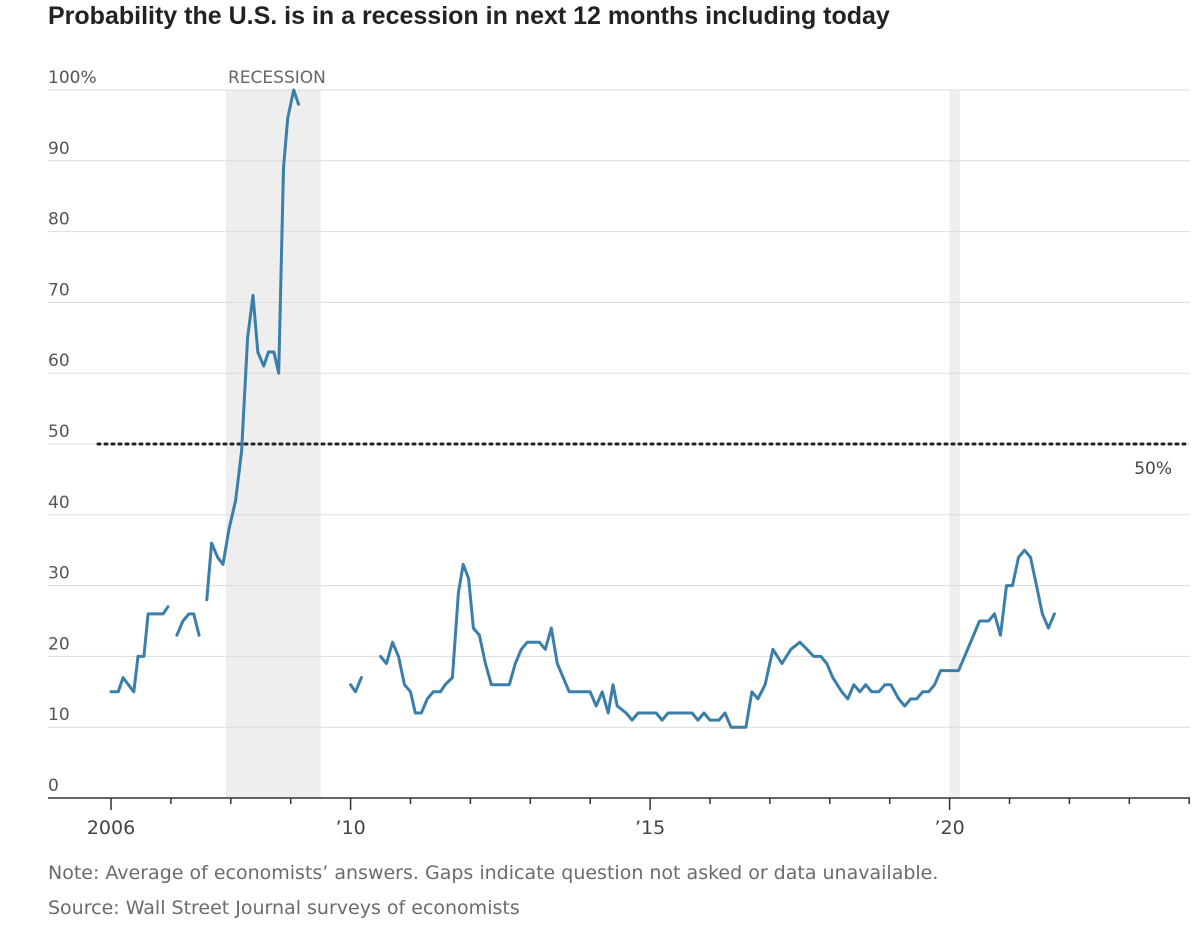  What do you see at coordinates (111, 828) in the screenshot?
I see `x-tick-label-2006: 2006` at bounding box center [111, 828].